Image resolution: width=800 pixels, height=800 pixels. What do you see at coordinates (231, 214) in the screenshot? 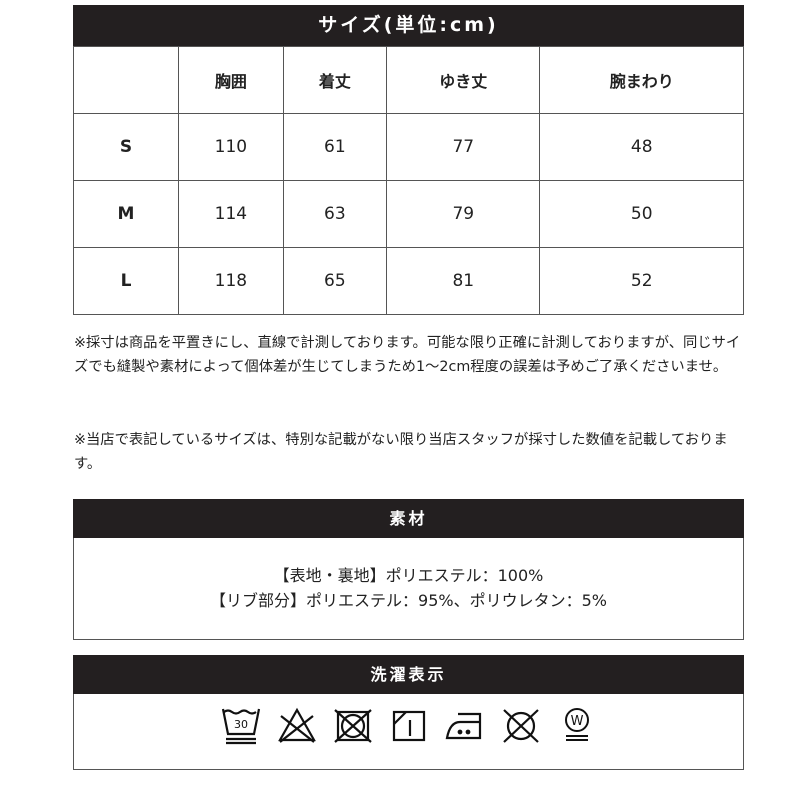
I see `cell: 114` at bounding box center [231, 214].